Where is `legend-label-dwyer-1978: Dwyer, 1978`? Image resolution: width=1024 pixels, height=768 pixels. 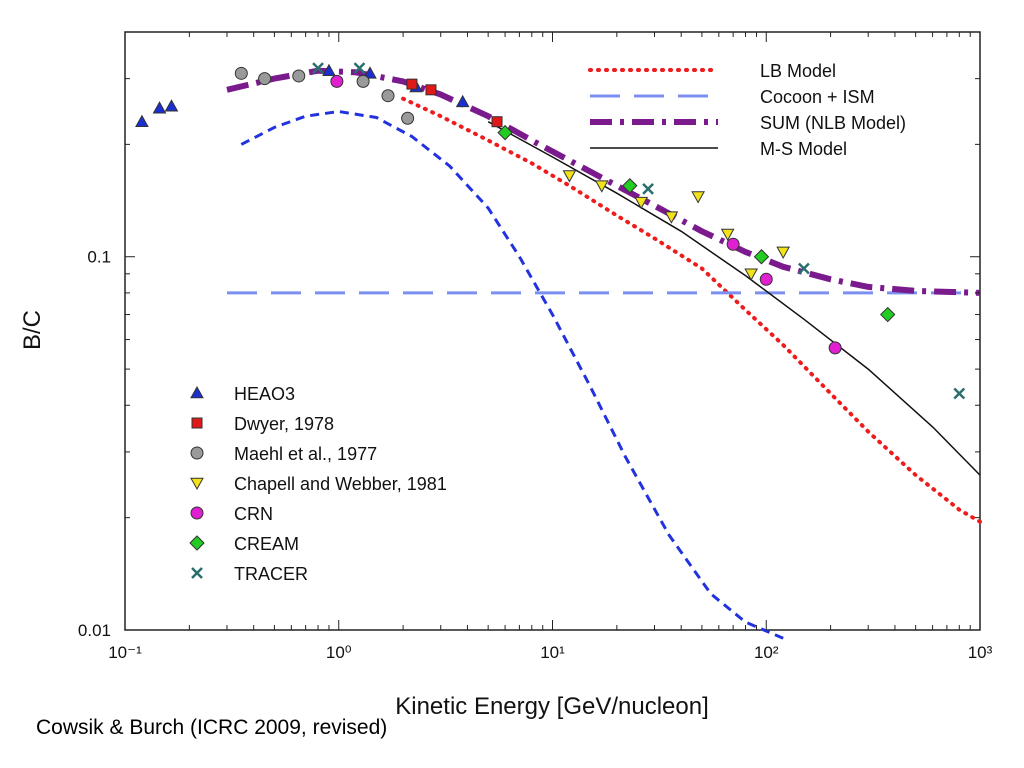 legend-label-dwyer-1978: Dwyer, 1978 is located at coordinates (284, 424).